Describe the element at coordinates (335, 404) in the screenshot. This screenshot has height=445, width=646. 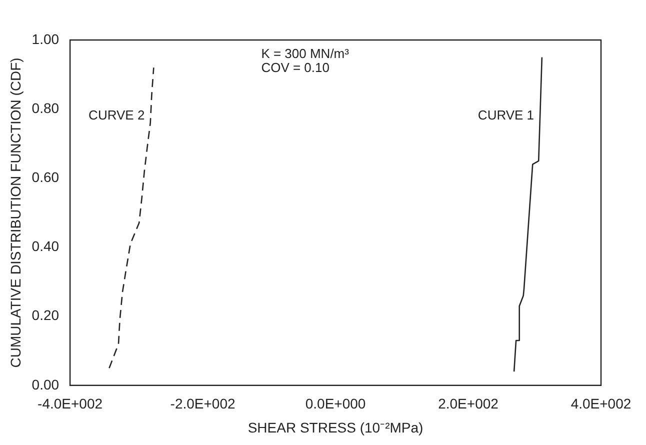
I see `x-tick-label: 0.0E+000` at that location.